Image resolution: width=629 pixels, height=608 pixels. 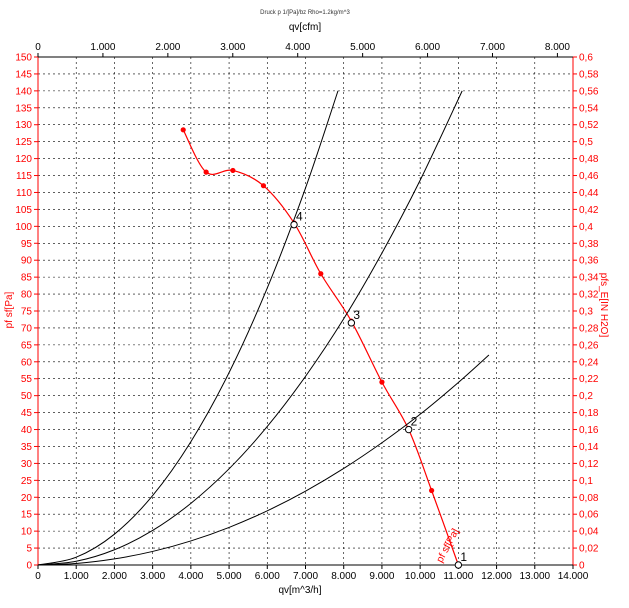 I want to click on x-bottom-tick-label: 4.000, so click(x=190, y=576).